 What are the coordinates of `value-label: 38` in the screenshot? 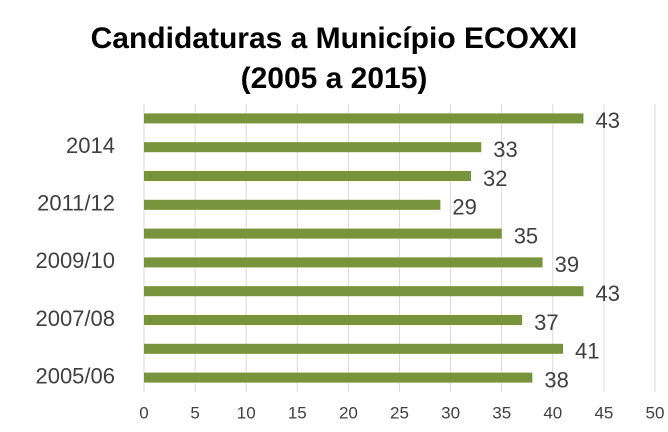 It's located at (556, 379).